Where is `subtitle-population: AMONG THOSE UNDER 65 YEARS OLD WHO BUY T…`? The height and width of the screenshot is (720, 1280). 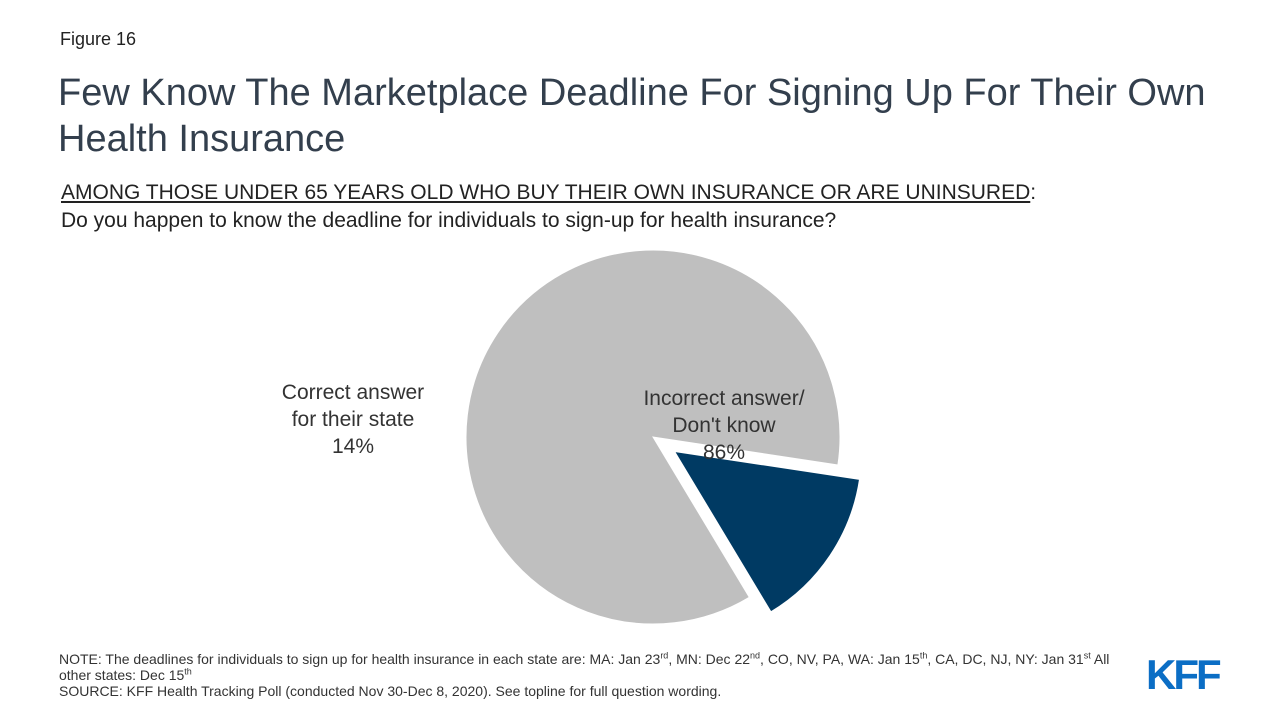 subtitle-population: AMONG THOSE UNDER 65 YEARS OLD WHO BUY T… is located at coordinates (546, 192).